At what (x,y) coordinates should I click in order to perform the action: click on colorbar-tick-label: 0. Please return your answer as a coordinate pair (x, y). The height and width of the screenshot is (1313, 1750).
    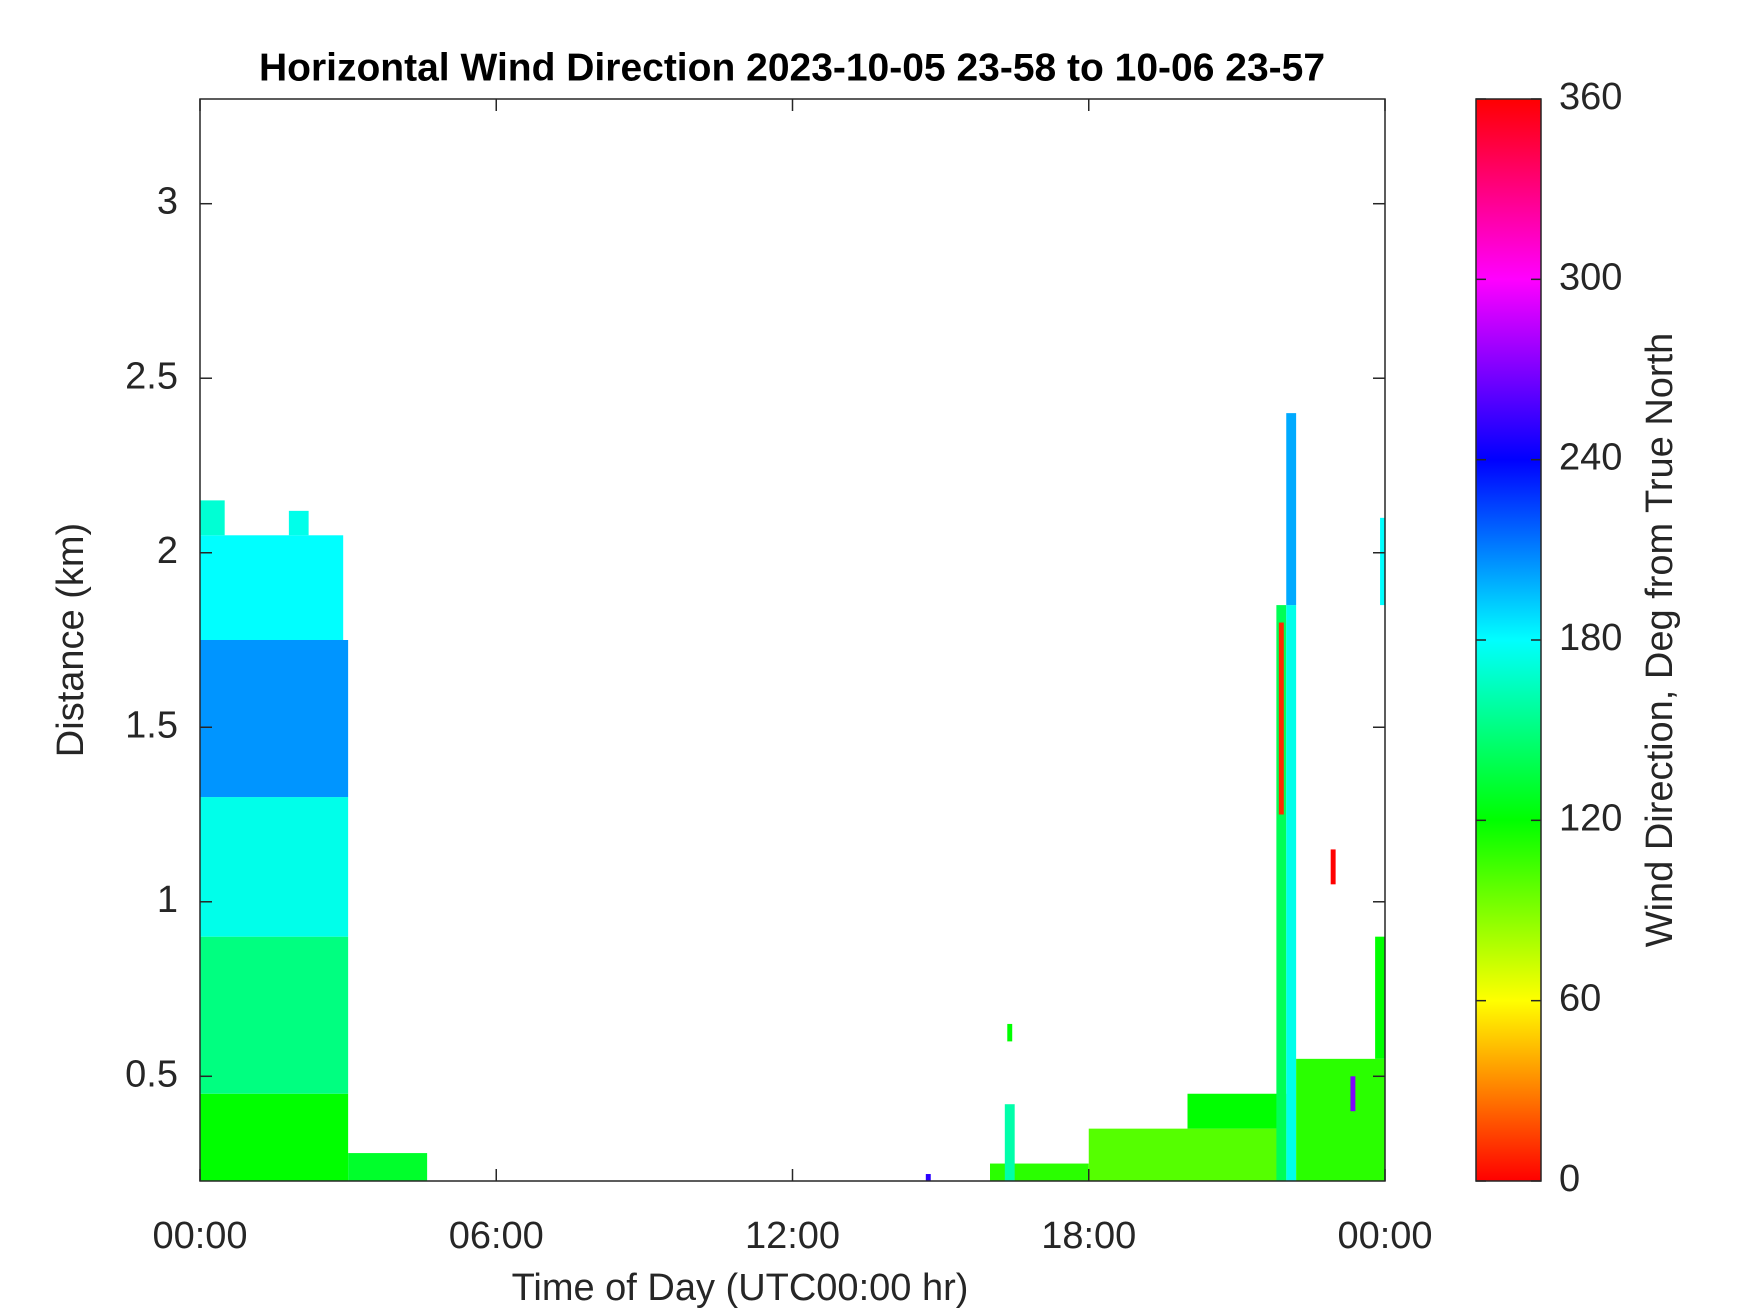
    Looking at the image, I should click on (1569, 1179).